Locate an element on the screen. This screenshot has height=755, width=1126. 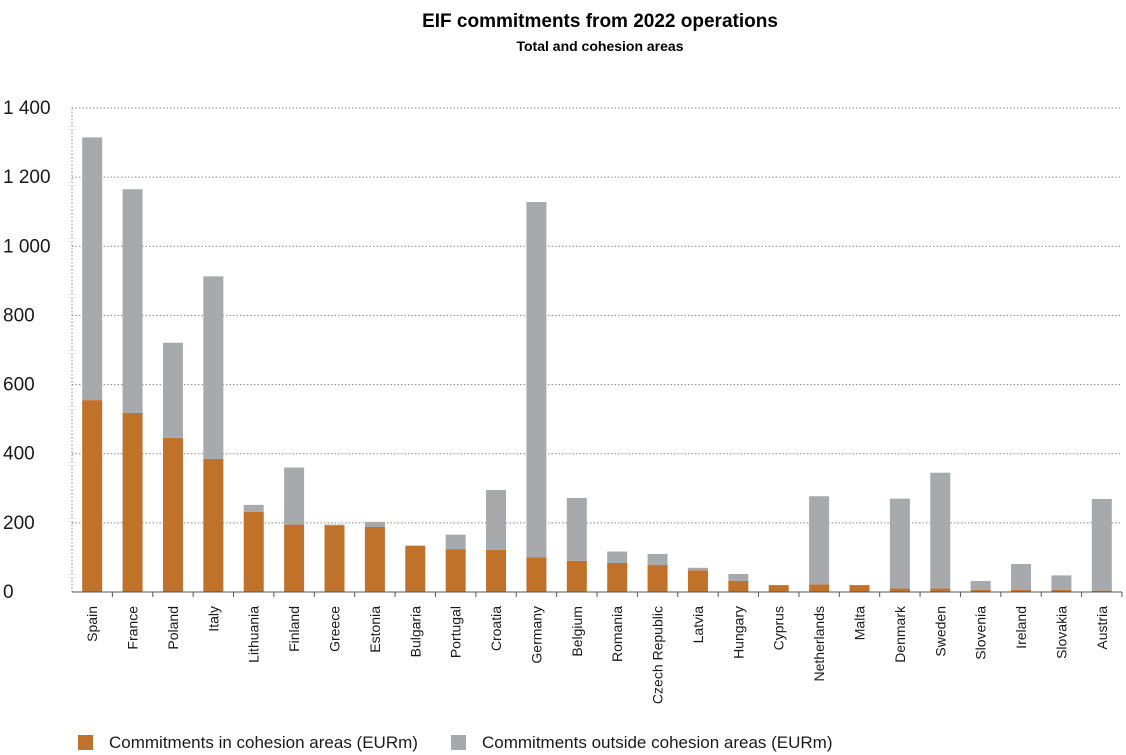
x-tick-label: Sweden is located at coordinates (940, 631).